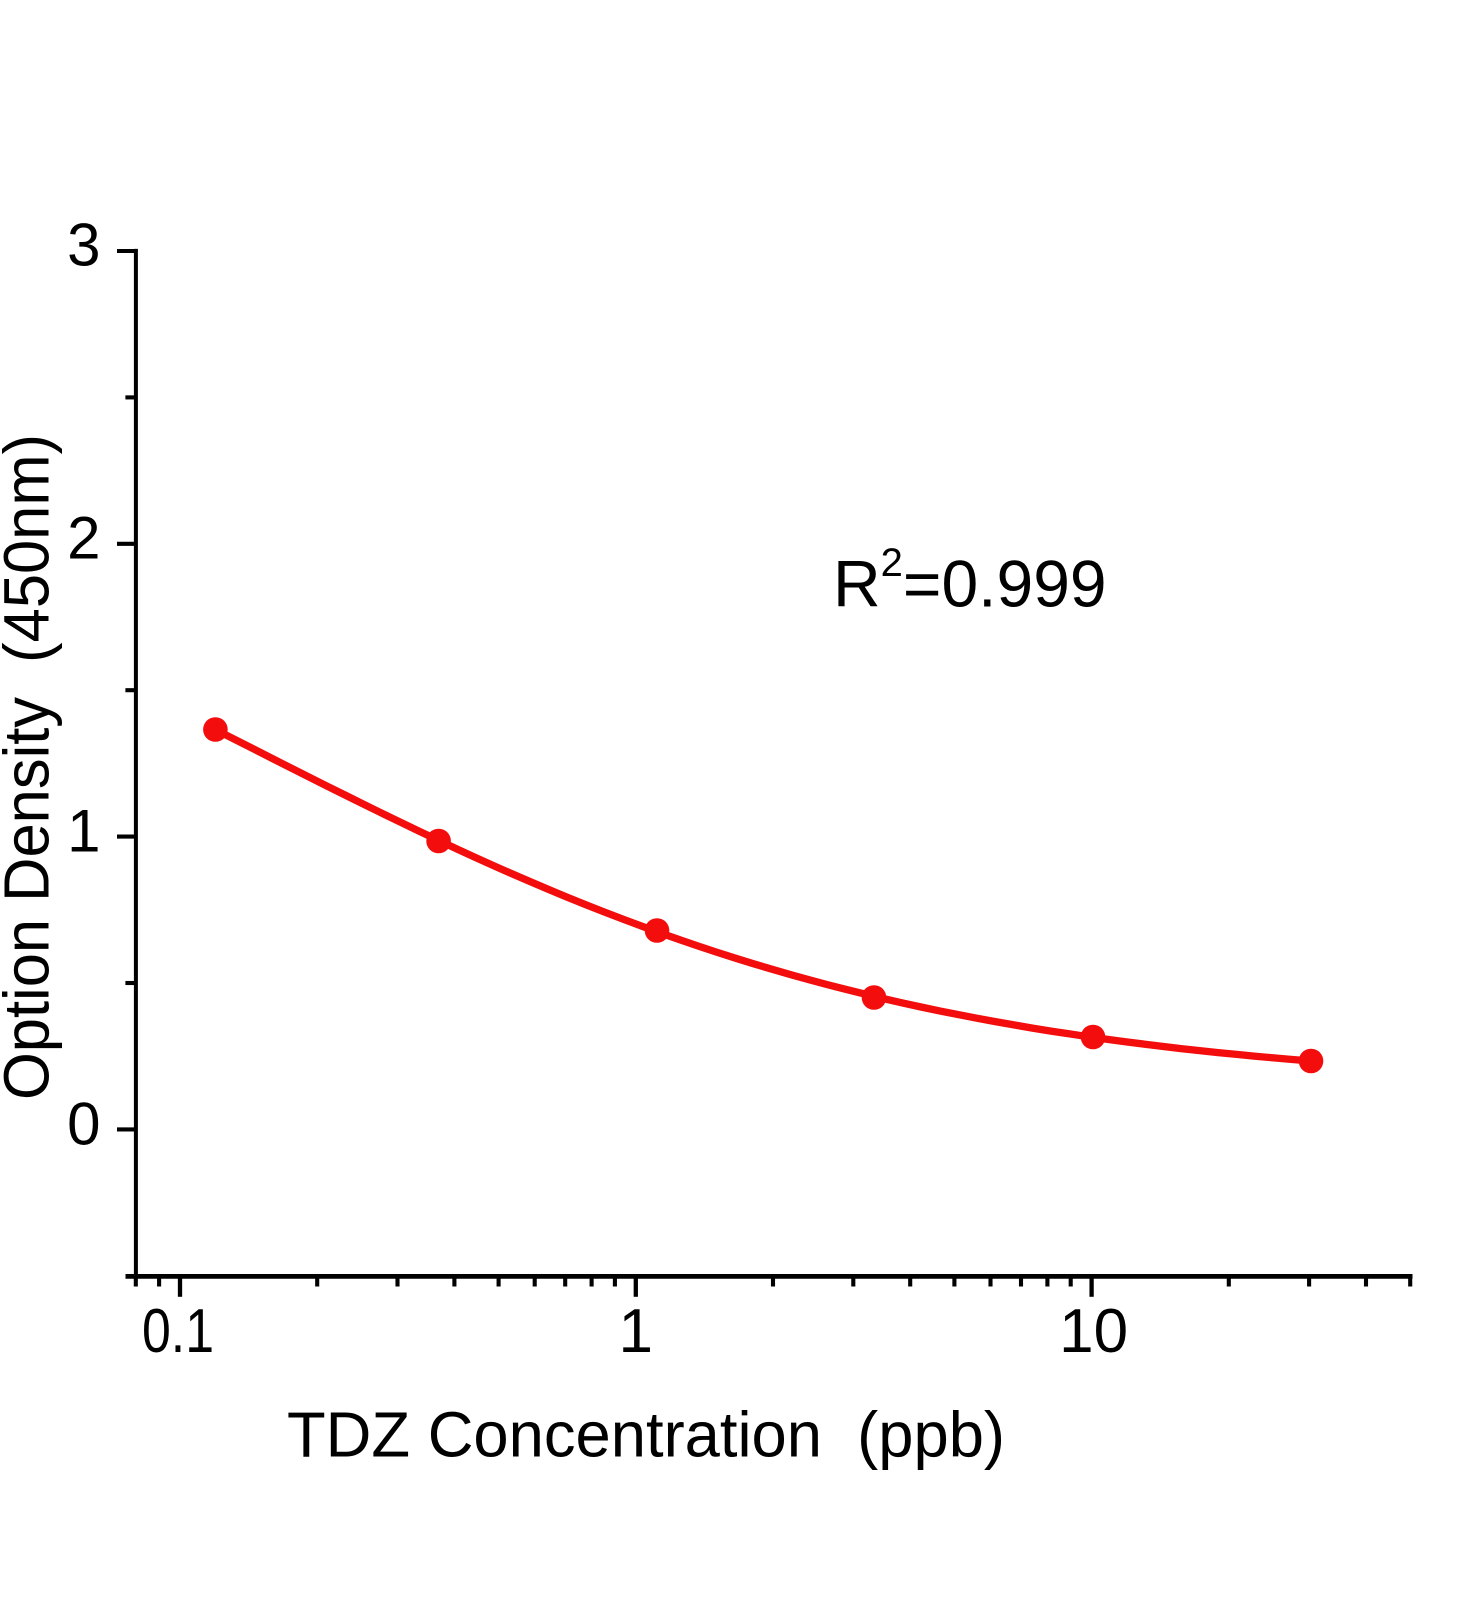  What do you see at coordinates (178, 1331) in the screenshot?
I see `svg-text: 0.1` at bounding box center [178, 1331].